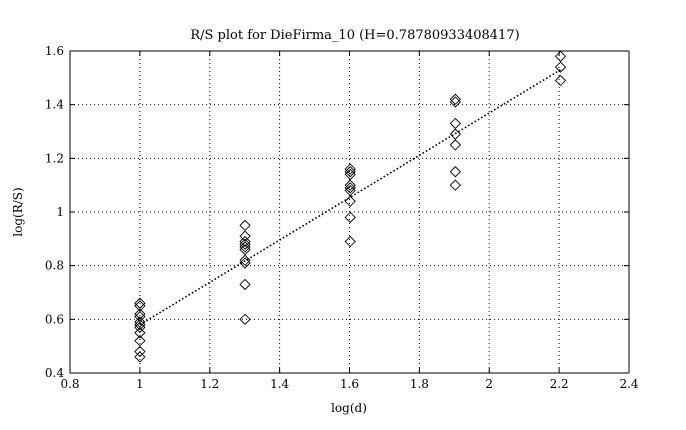  What do you see at coordinates (54, 51) in the screenshot?
I see `y-tick-label: 1.6` at bounding box center [54, 51].